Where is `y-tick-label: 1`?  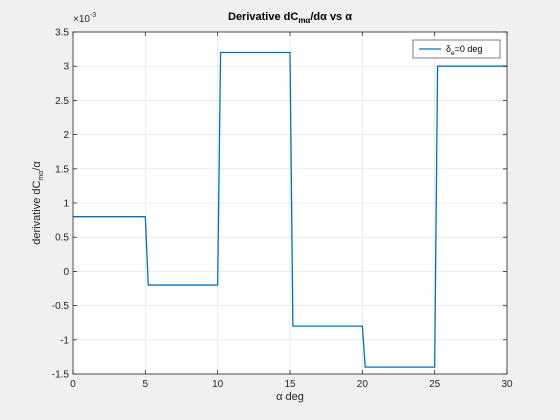
y-tick-label: 1 is located at coordinates (66, 204).